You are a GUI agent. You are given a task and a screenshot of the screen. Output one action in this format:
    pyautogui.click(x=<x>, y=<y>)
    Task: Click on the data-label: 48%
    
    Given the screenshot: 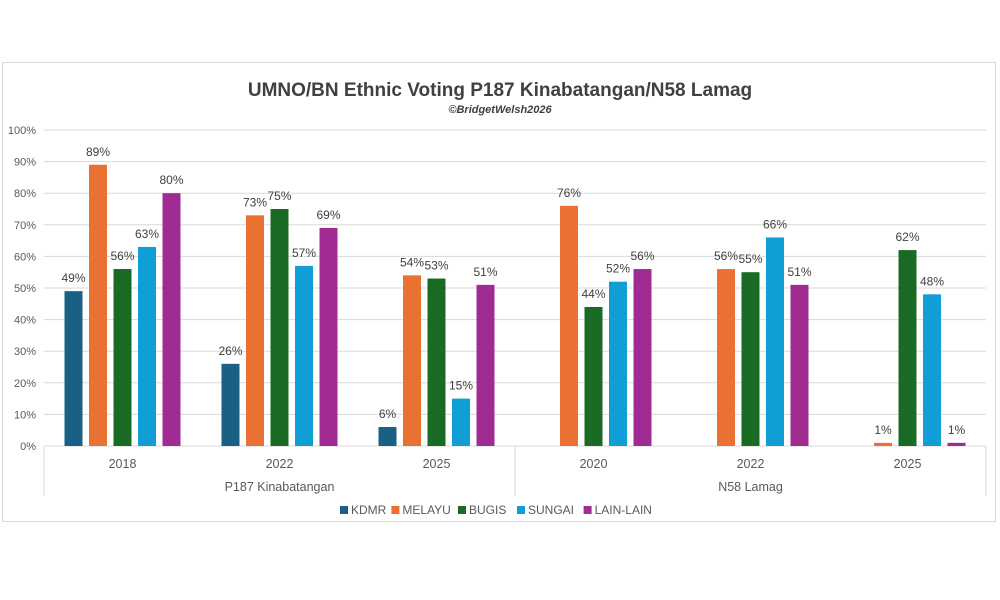 What is the action you would take?
    pyautogui.click(x=932, y=281)
    